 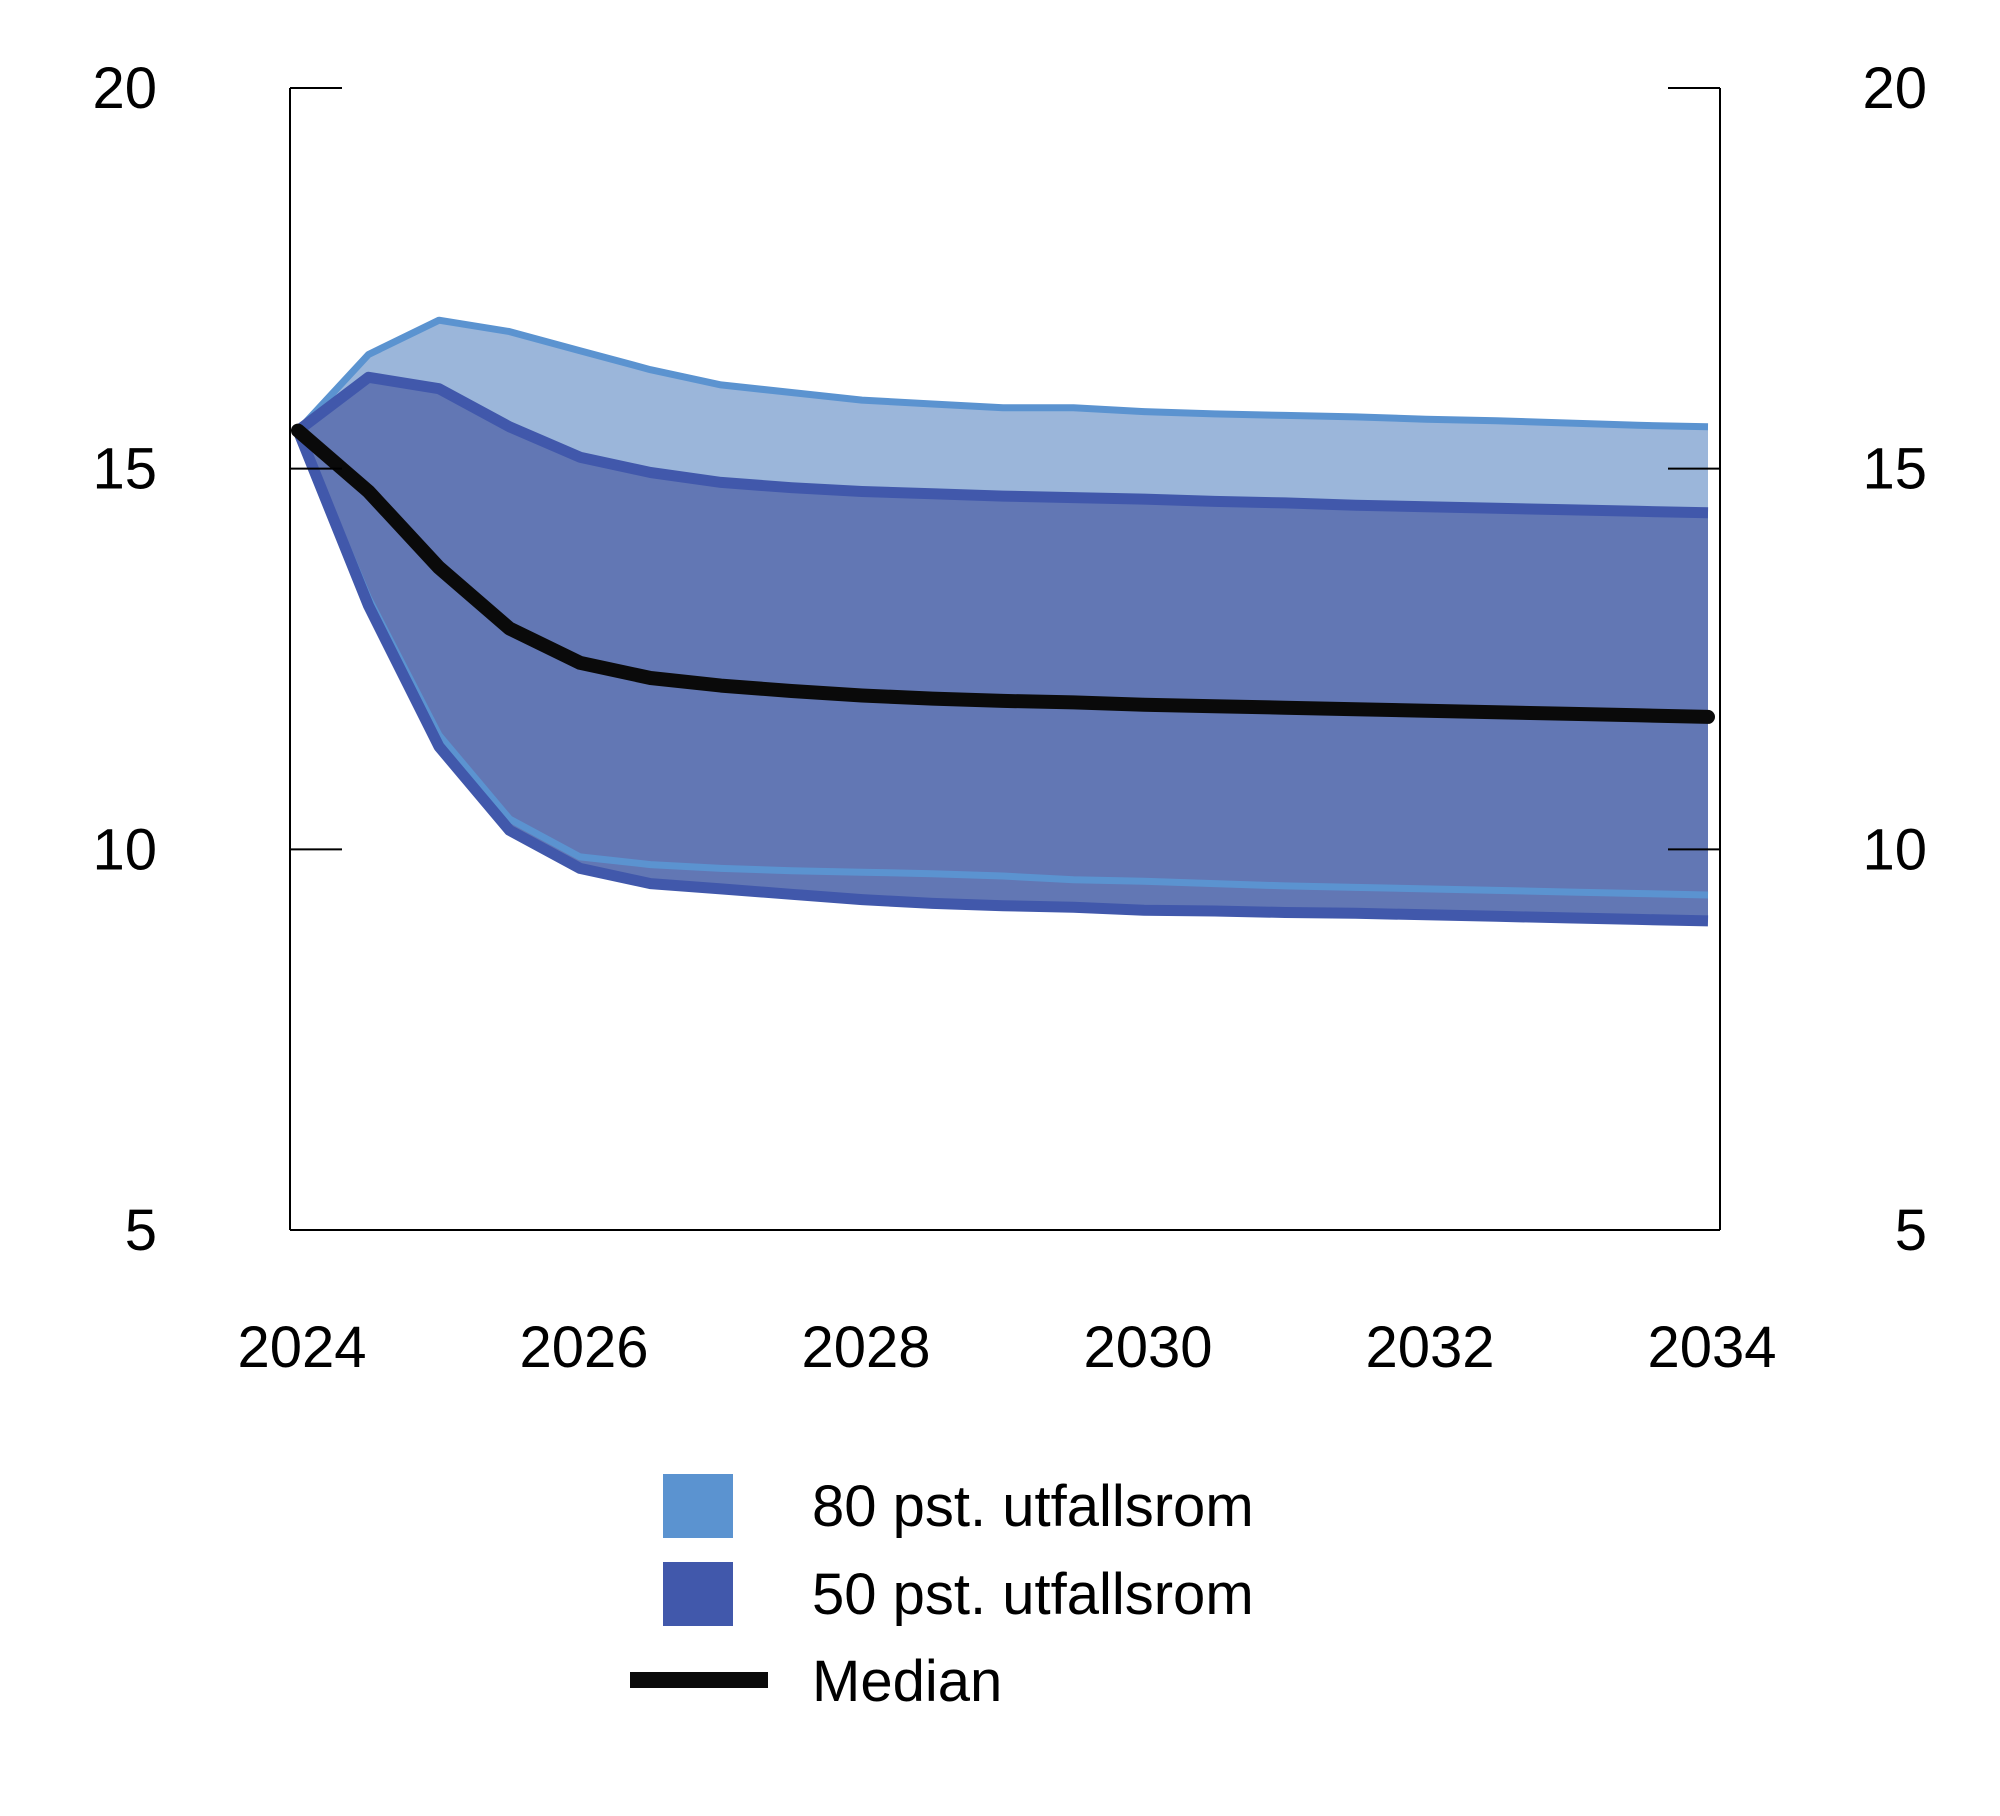 What do you see at coordinates (124, 849) in the screenshot?
I see `y-tick-label-left: 10` at bounding box center [124, 849].